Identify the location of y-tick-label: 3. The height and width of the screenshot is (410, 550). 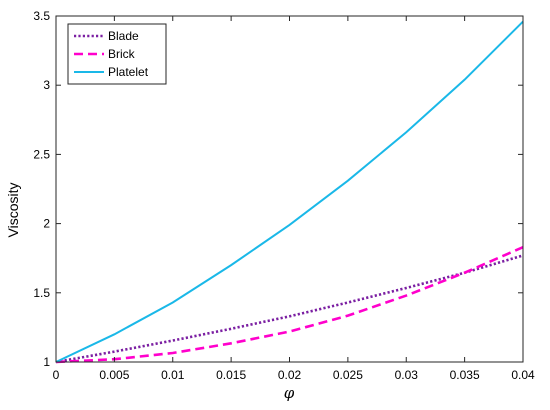
(46, 85).